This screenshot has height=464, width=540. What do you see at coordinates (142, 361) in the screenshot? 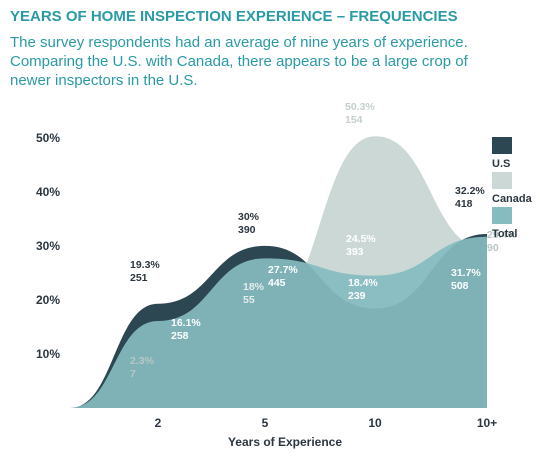
I see `value-label: 2.3%` at bounding box center [142, 361].